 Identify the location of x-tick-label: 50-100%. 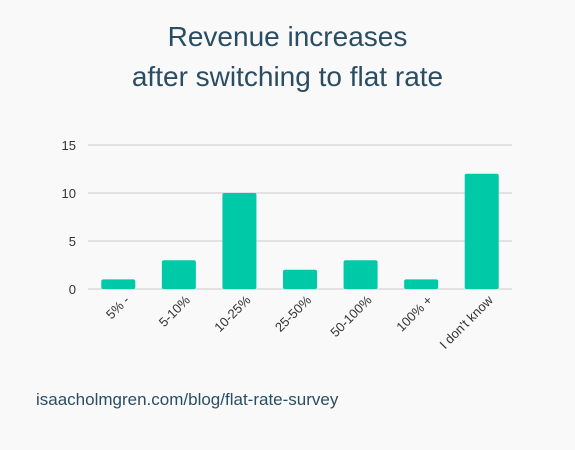
(351, 316).